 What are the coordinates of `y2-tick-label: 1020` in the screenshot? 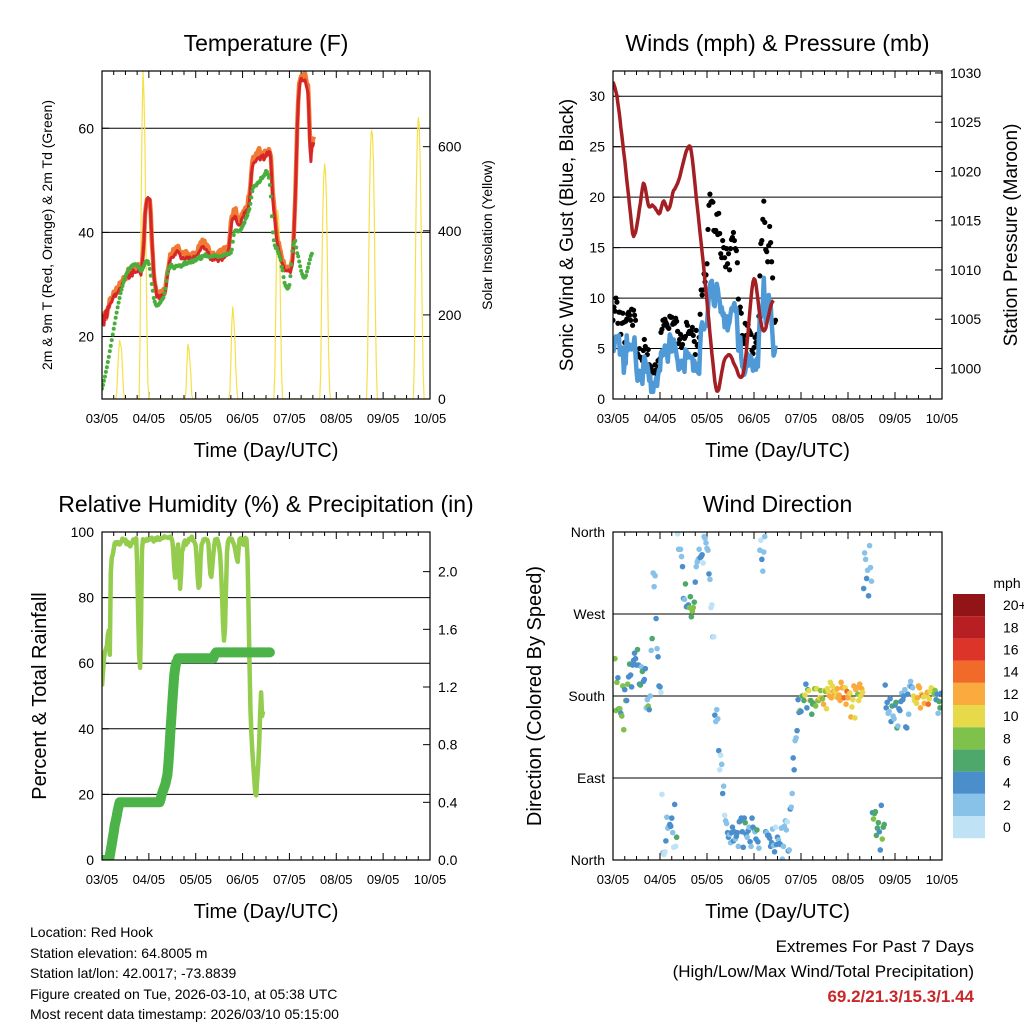 It's located at (965, 171).